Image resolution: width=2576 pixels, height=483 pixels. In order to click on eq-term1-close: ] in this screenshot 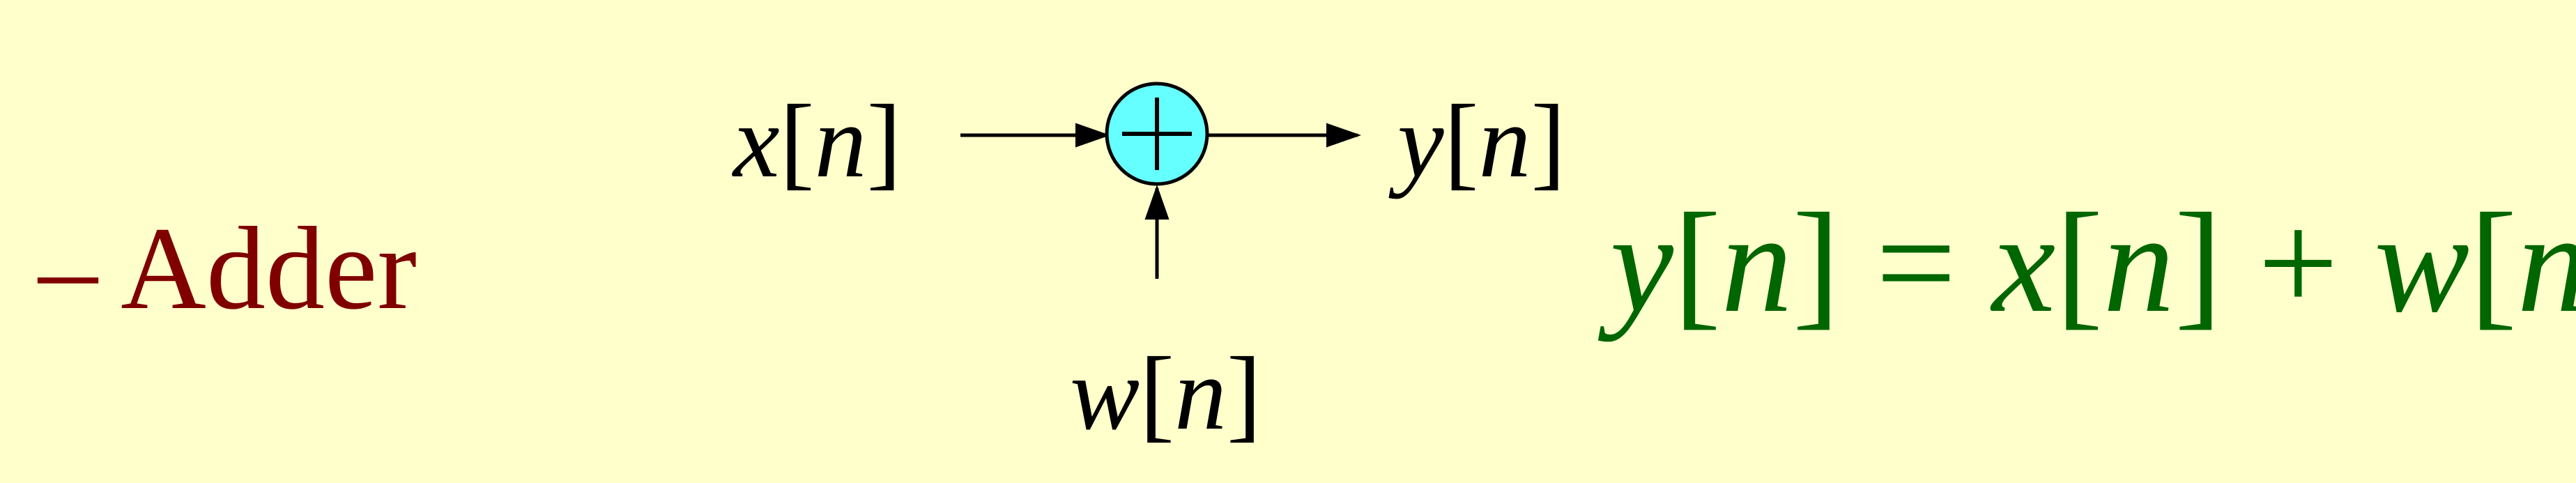, I will do `click(2198, 263)`.